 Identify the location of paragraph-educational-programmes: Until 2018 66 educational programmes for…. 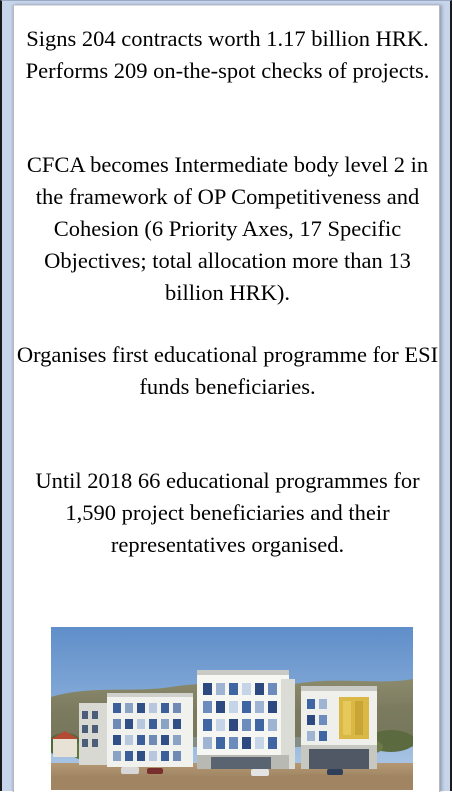
(227, 512).